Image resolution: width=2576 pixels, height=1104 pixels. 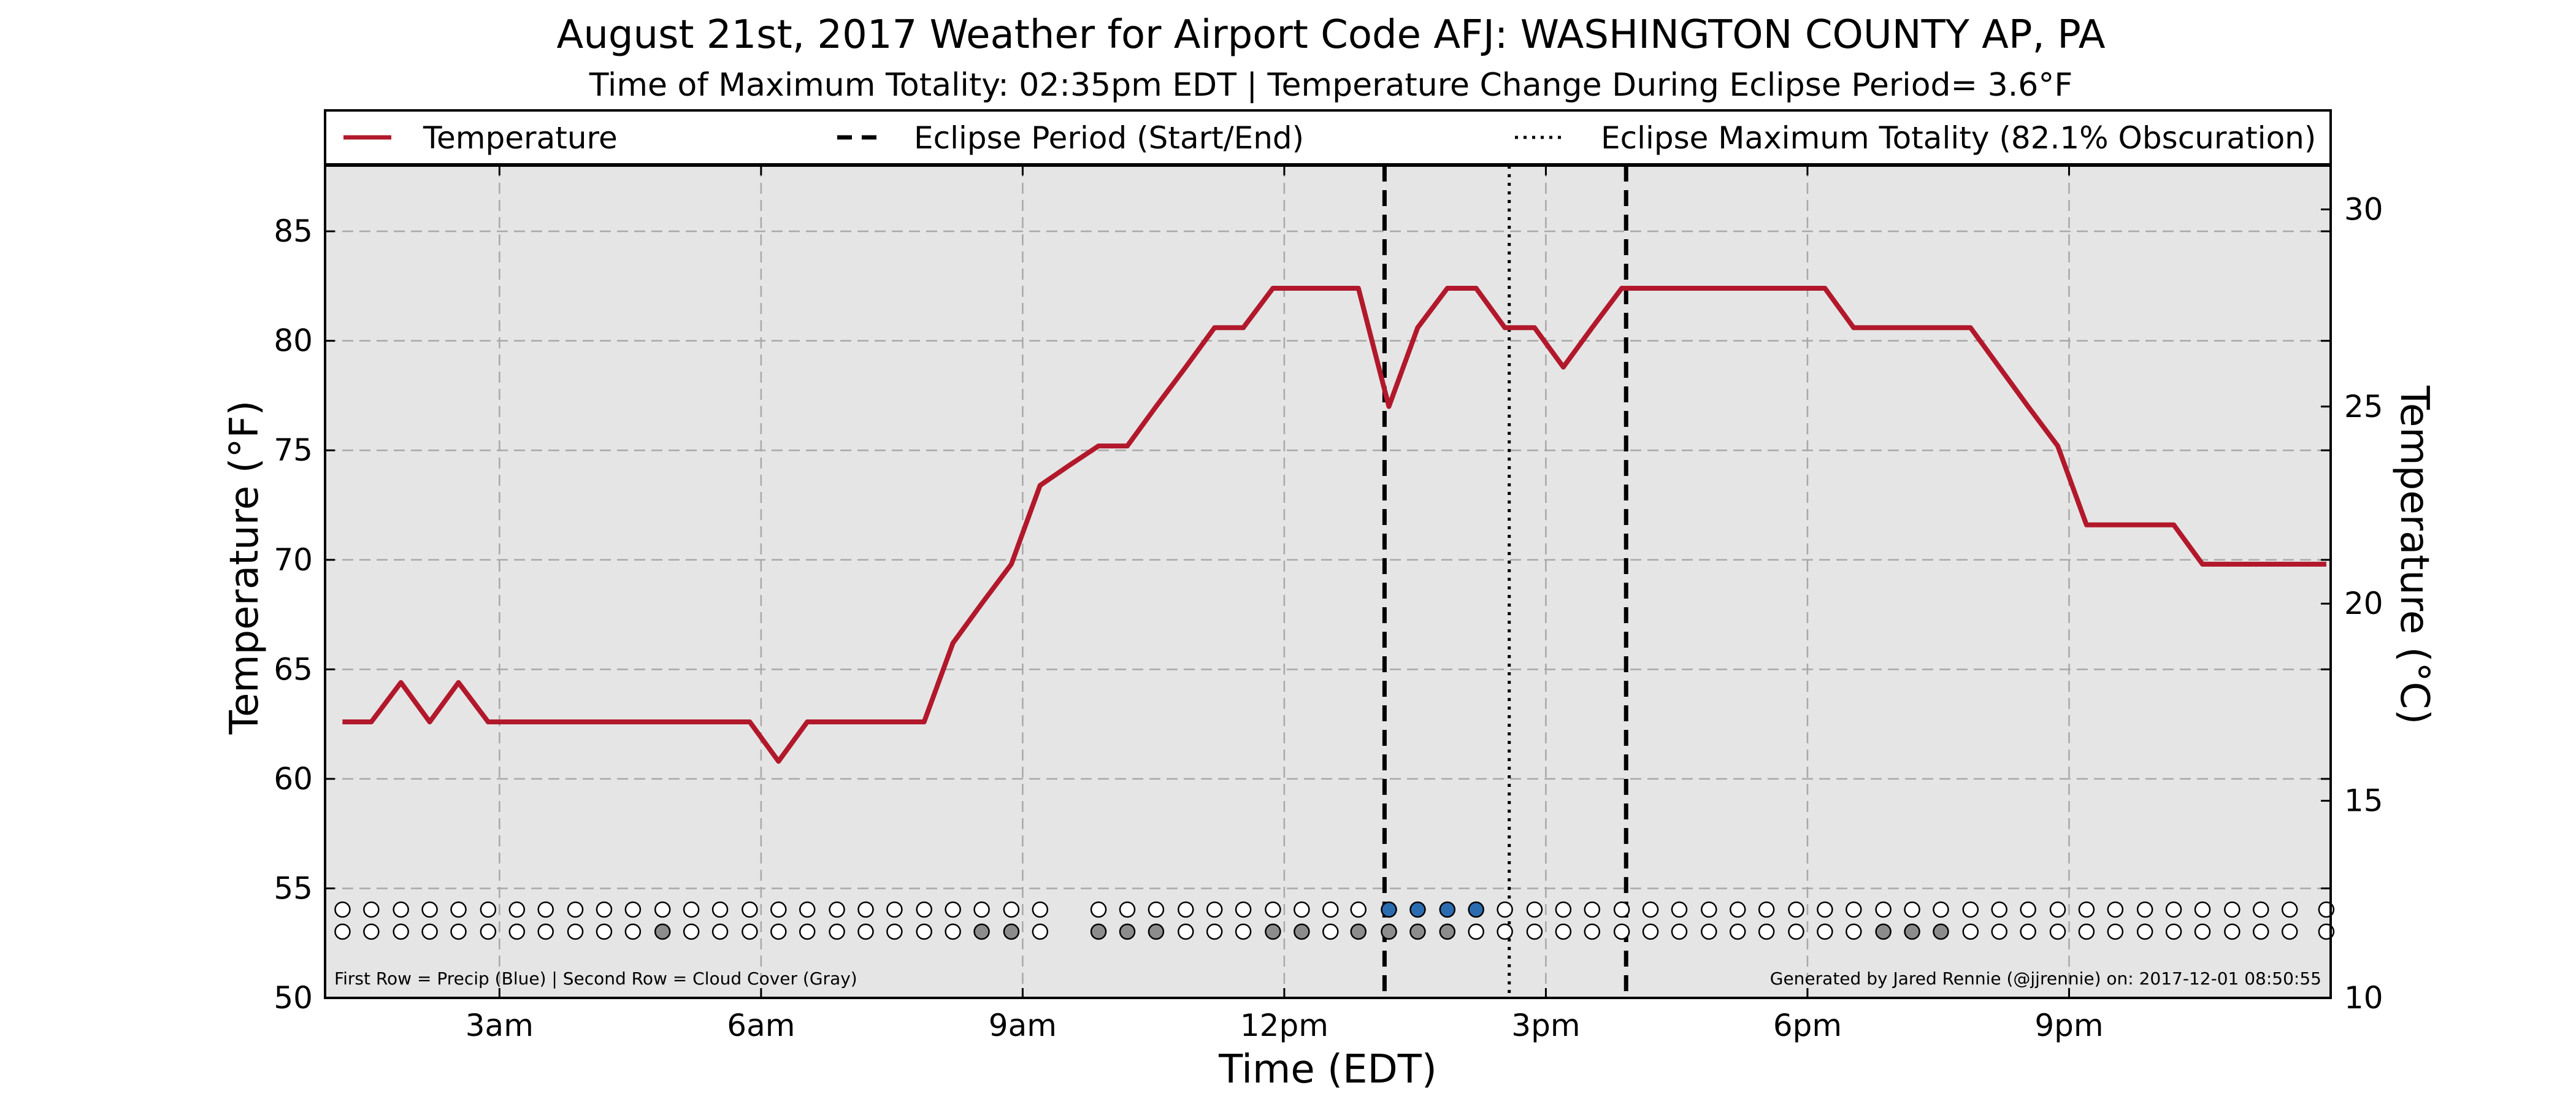 I want to click on y-tick-label: 55, so click(x=293, y=888).